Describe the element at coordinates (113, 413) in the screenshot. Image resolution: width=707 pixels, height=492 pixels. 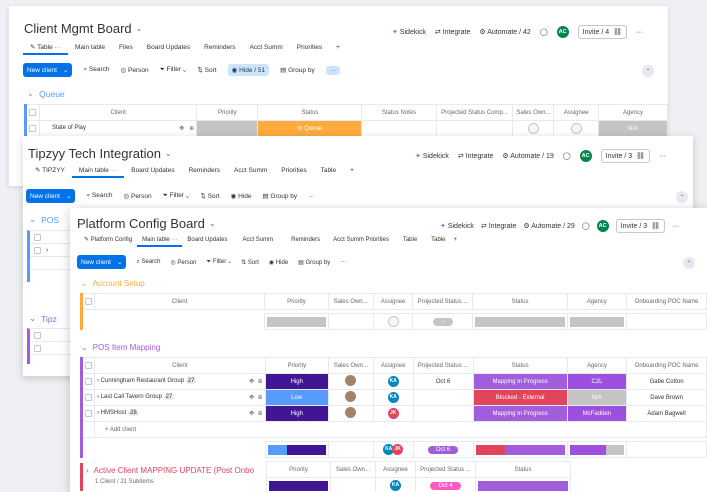
I see `client-name: HMSHost` at that location.